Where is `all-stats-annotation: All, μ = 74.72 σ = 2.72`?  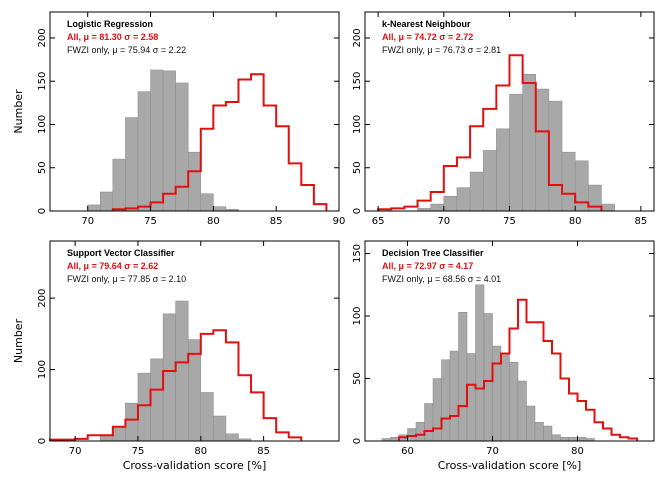 all-stats-annotation: All, μ = 74.72 σ = 2.72 is located at coordinates (427, 37).